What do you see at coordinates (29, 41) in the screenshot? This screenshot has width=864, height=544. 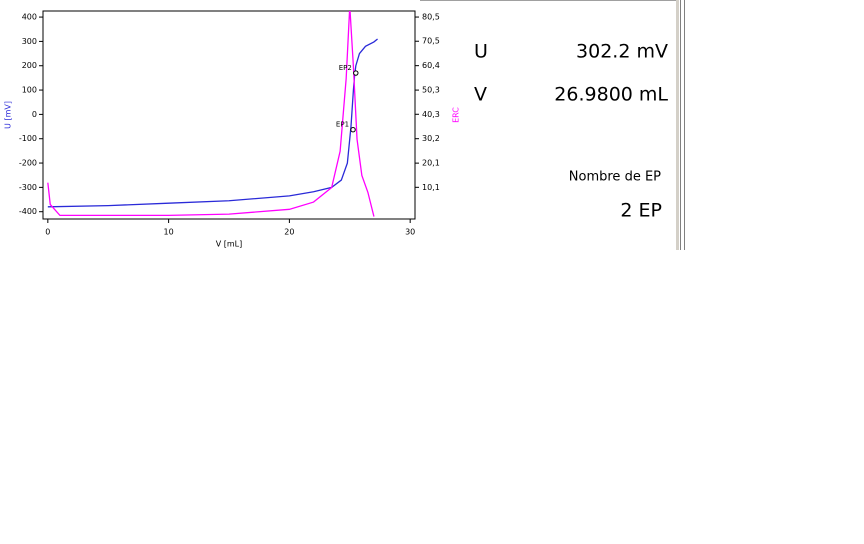 I see `y-tick-label: 300` at bounding box center [29, 41].